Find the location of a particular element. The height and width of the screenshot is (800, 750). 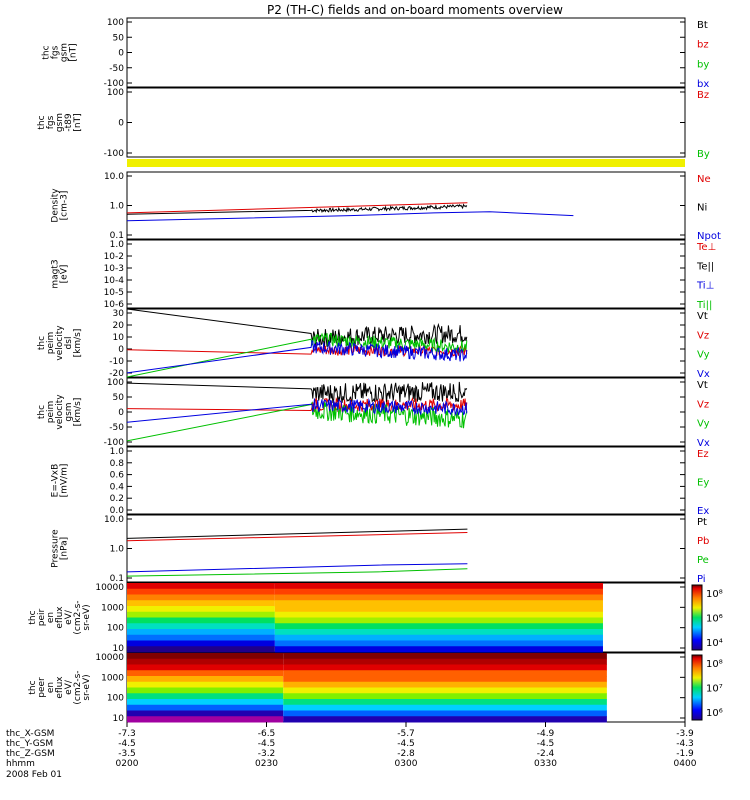

p7-legend-Ex: Ex is located at coordinates (703, 511).